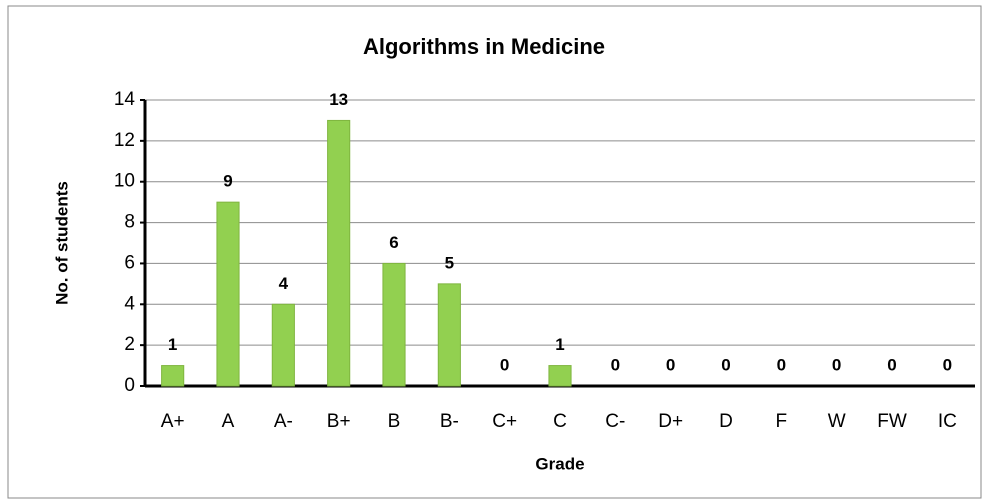  Describe the element at coordinates (394, 421) in the screenshot. I see `x-tick-label: B` at that location.